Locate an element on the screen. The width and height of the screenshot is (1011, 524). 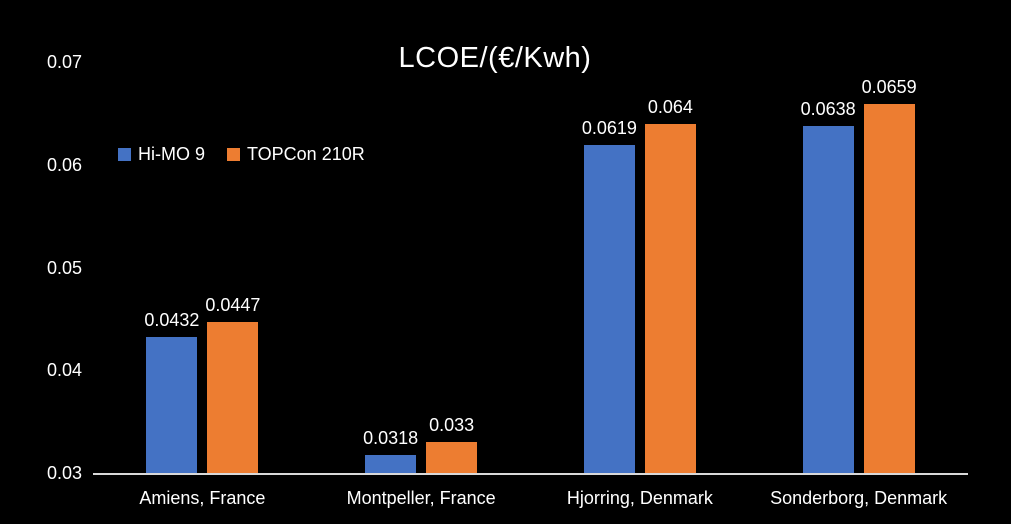
y-axis-tick-labels: 0.07 0.06 0.05 0.04 0.03 is located at coordinates (56, 262).